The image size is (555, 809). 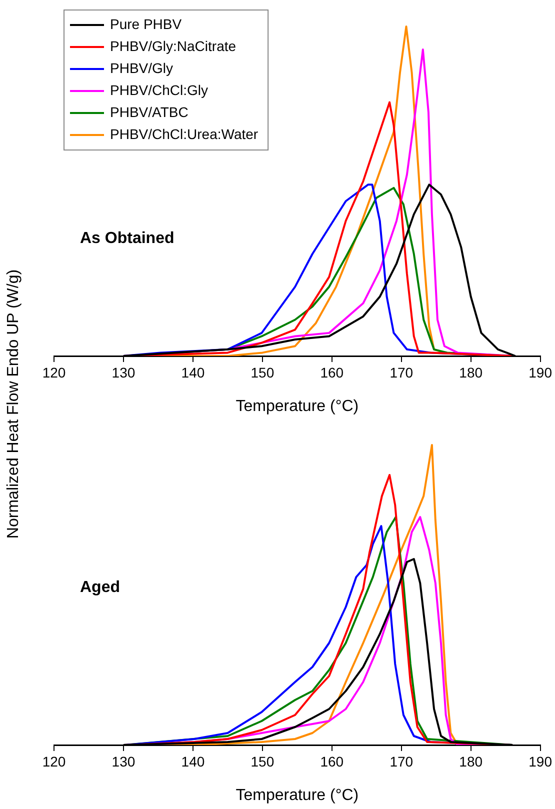 I want to click on legend-label: PHBV/Gly:NaCitrate, so click(x=173, y=46).